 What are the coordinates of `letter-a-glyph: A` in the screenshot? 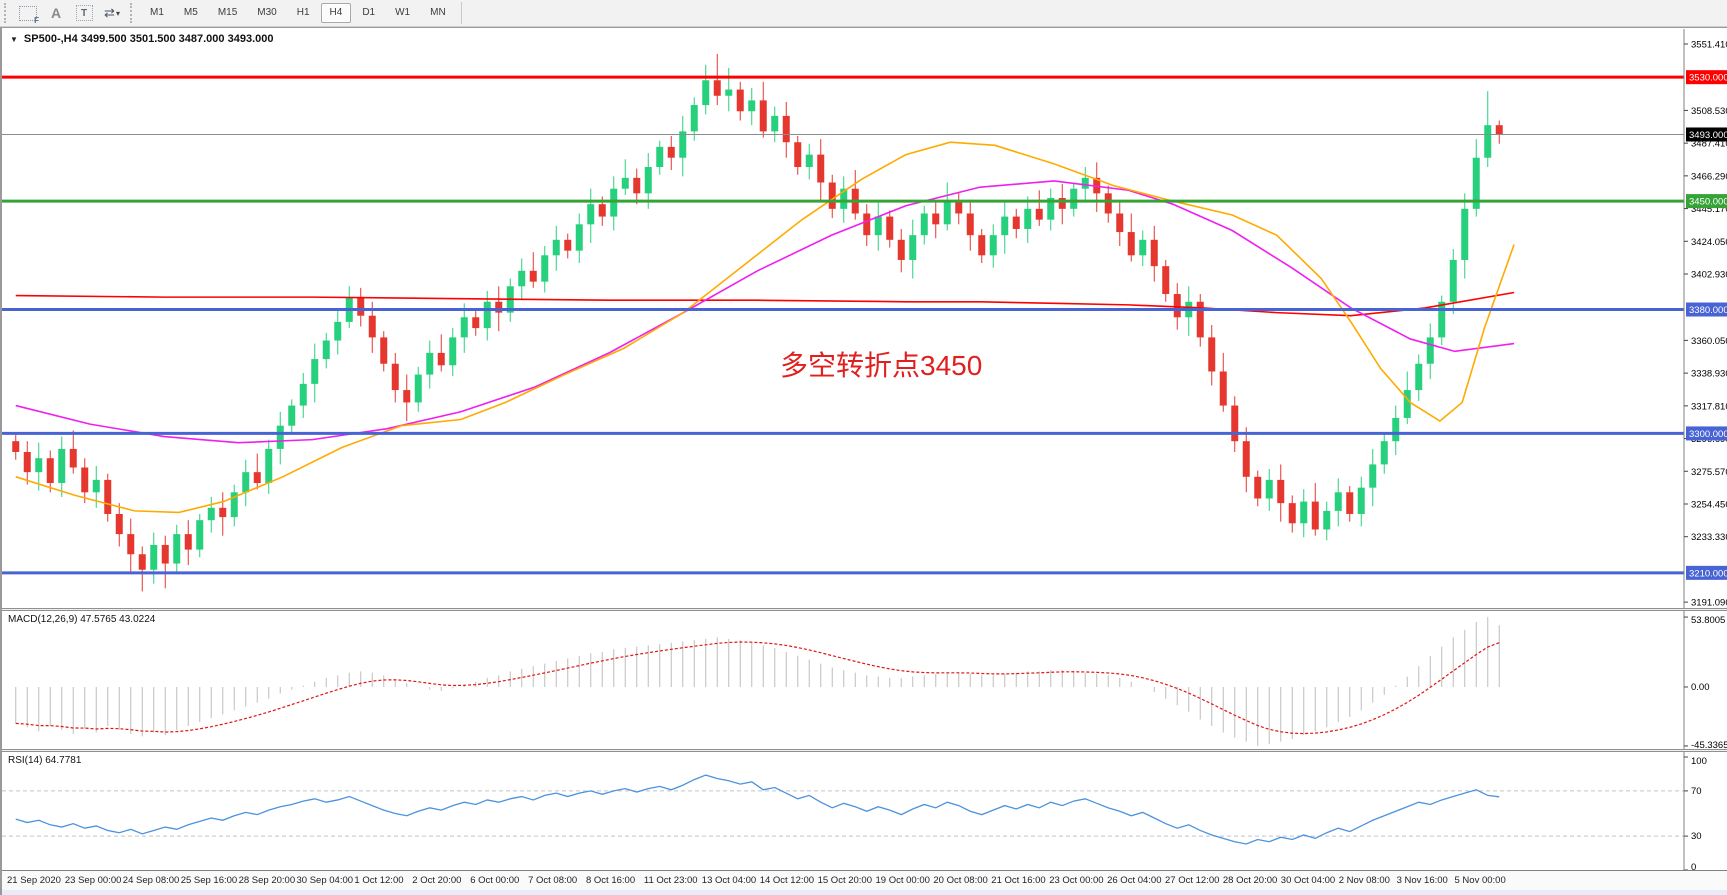 It's located at (56, 13).